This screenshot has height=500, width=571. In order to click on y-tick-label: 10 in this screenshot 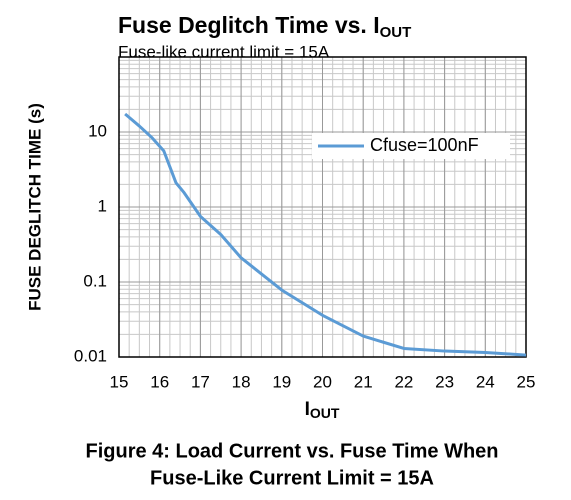, I will do `click(97, 130)`.